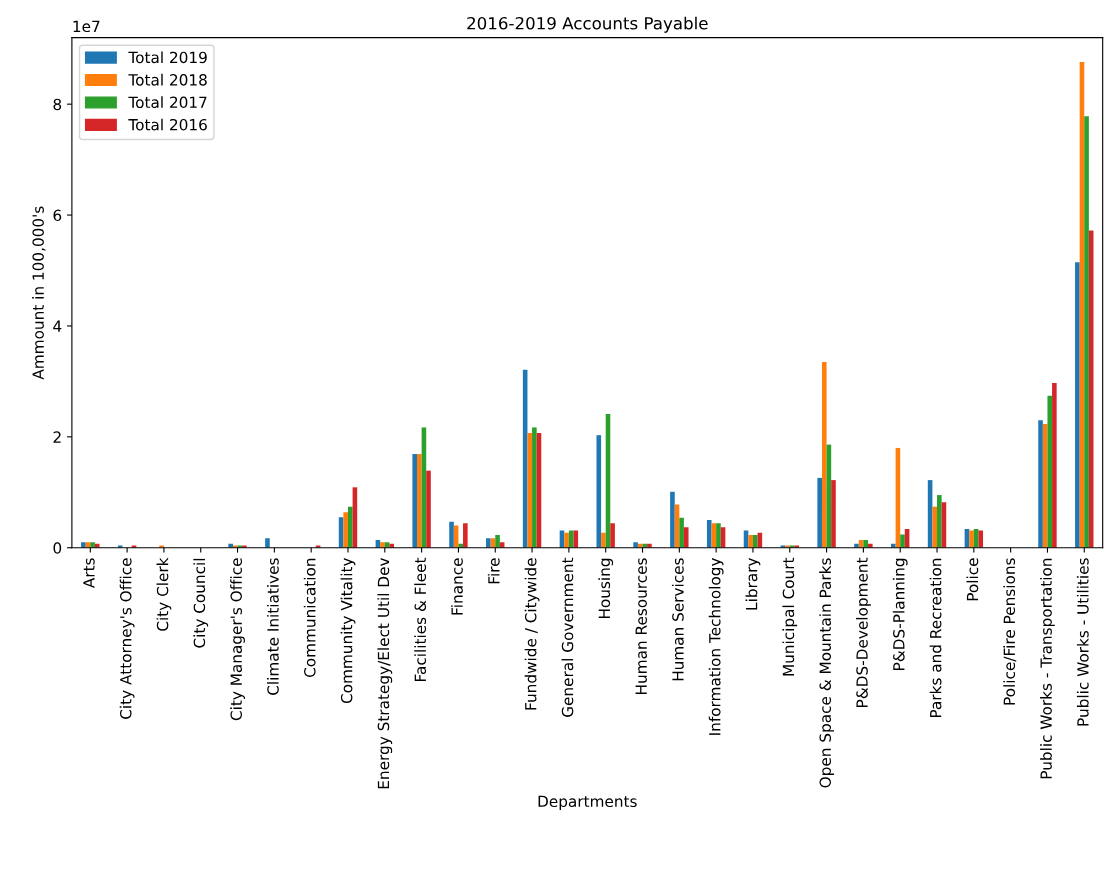  I want to click on x-tick-label: City Council, so click(201, 603).